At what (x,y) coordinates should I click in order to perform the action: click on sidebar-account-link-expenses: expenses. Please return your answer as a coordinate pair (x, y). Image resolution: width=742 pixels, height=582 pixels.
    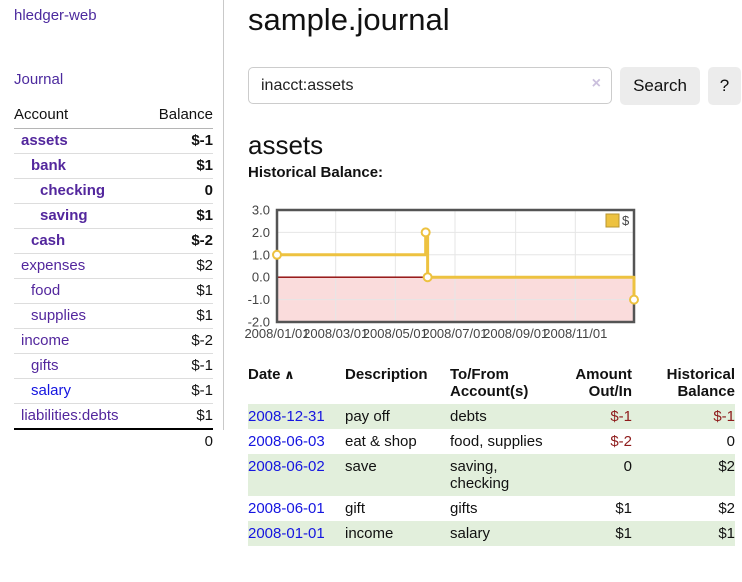
    Looking at the image, I should click on (53, 265).